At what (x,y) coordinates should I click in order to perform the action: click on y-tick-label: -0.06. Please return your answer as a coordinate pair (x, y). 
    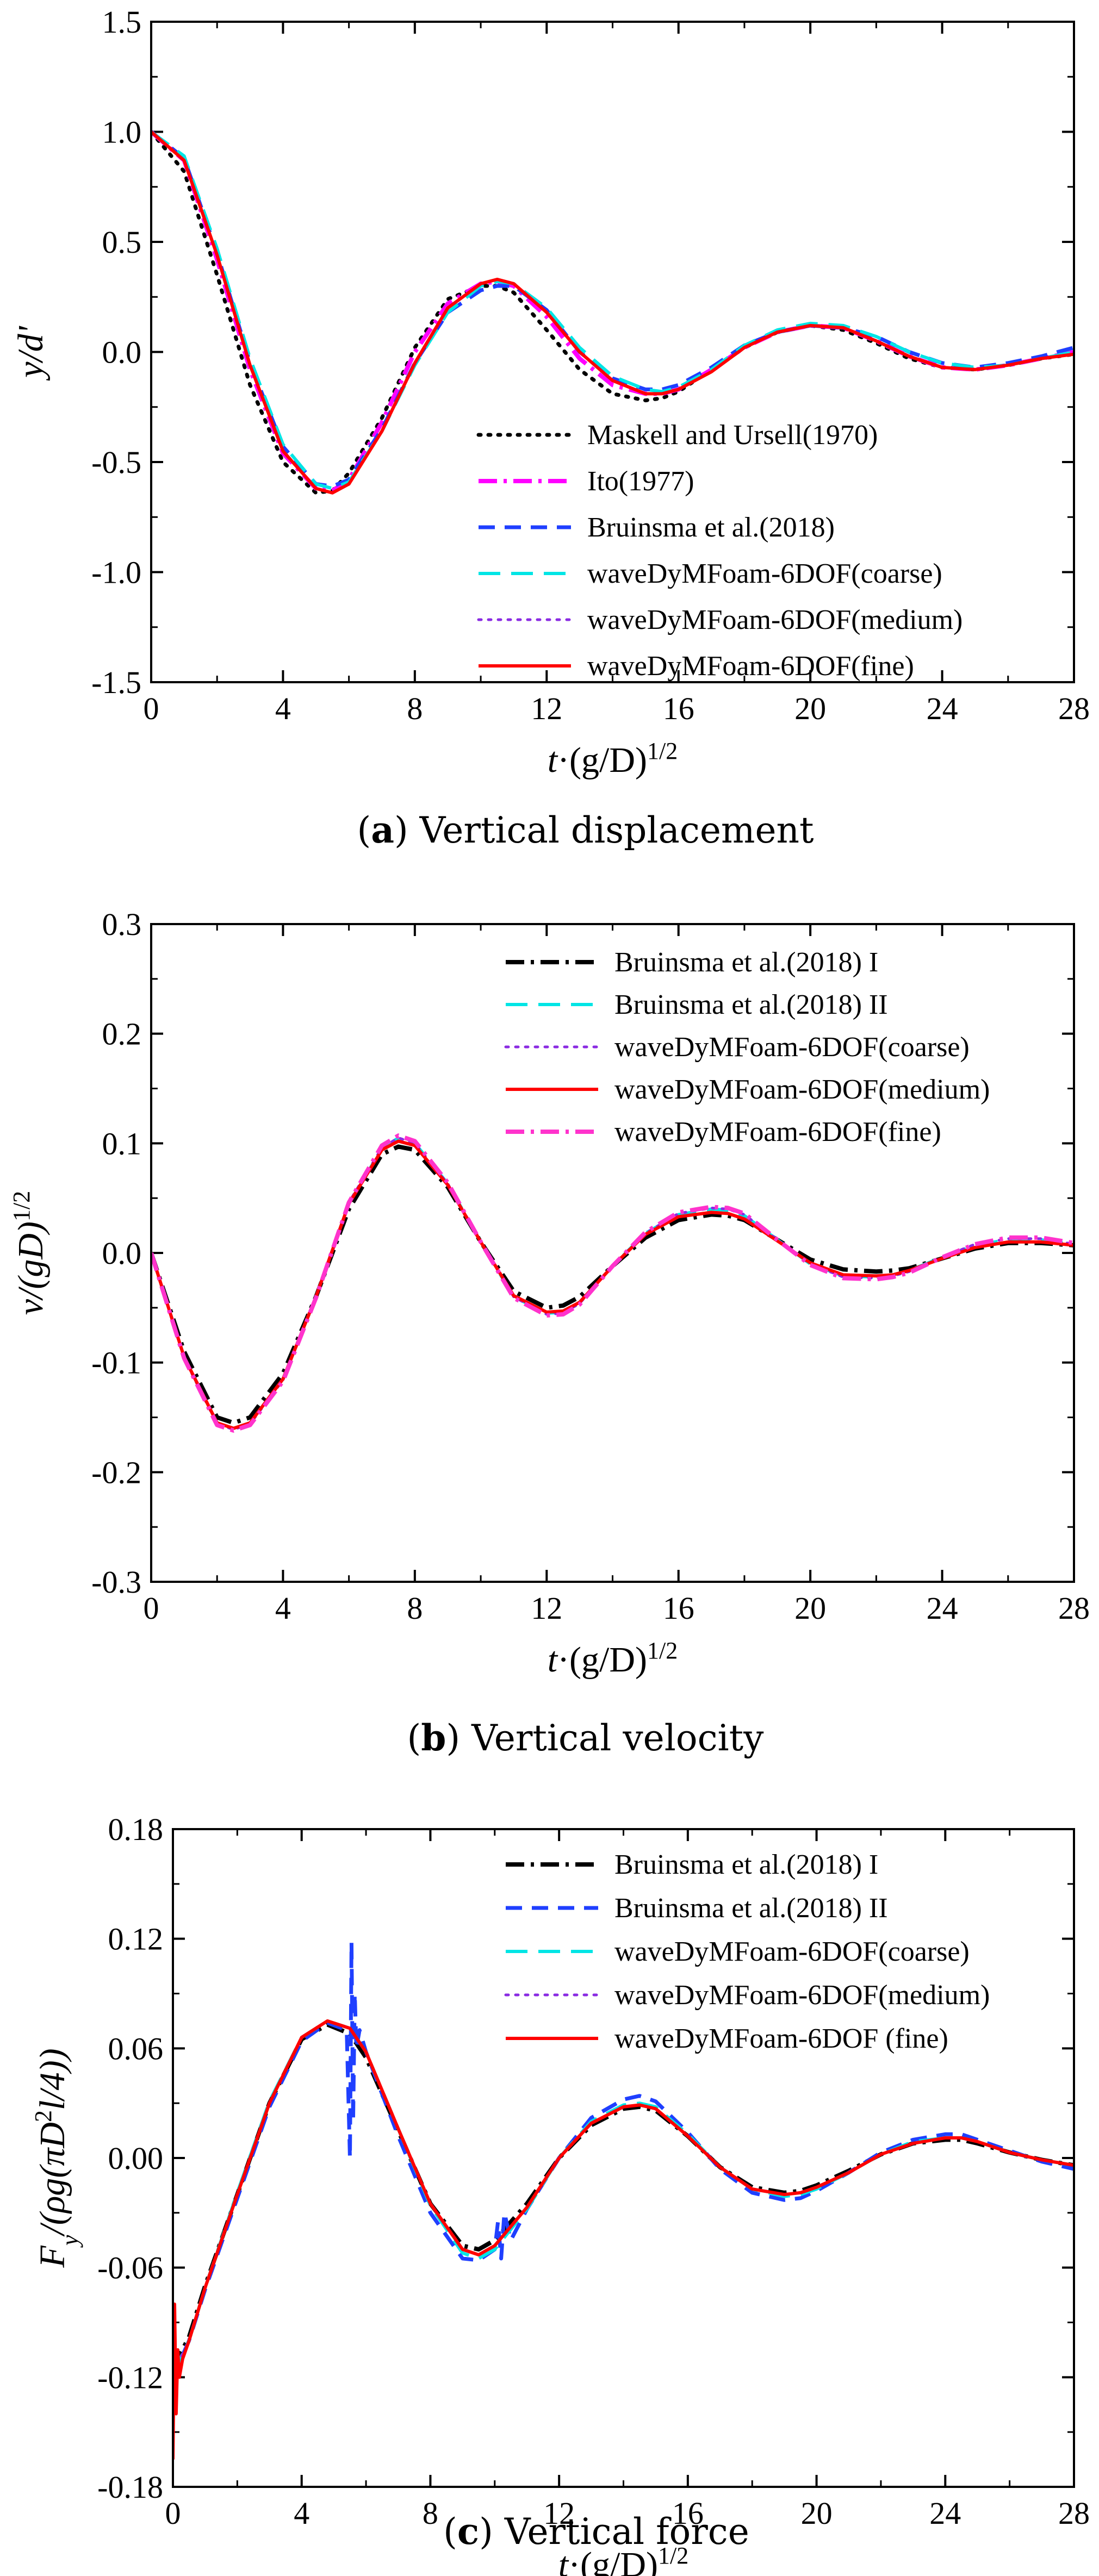
    Looking at the image, I should click on (130, 2268).